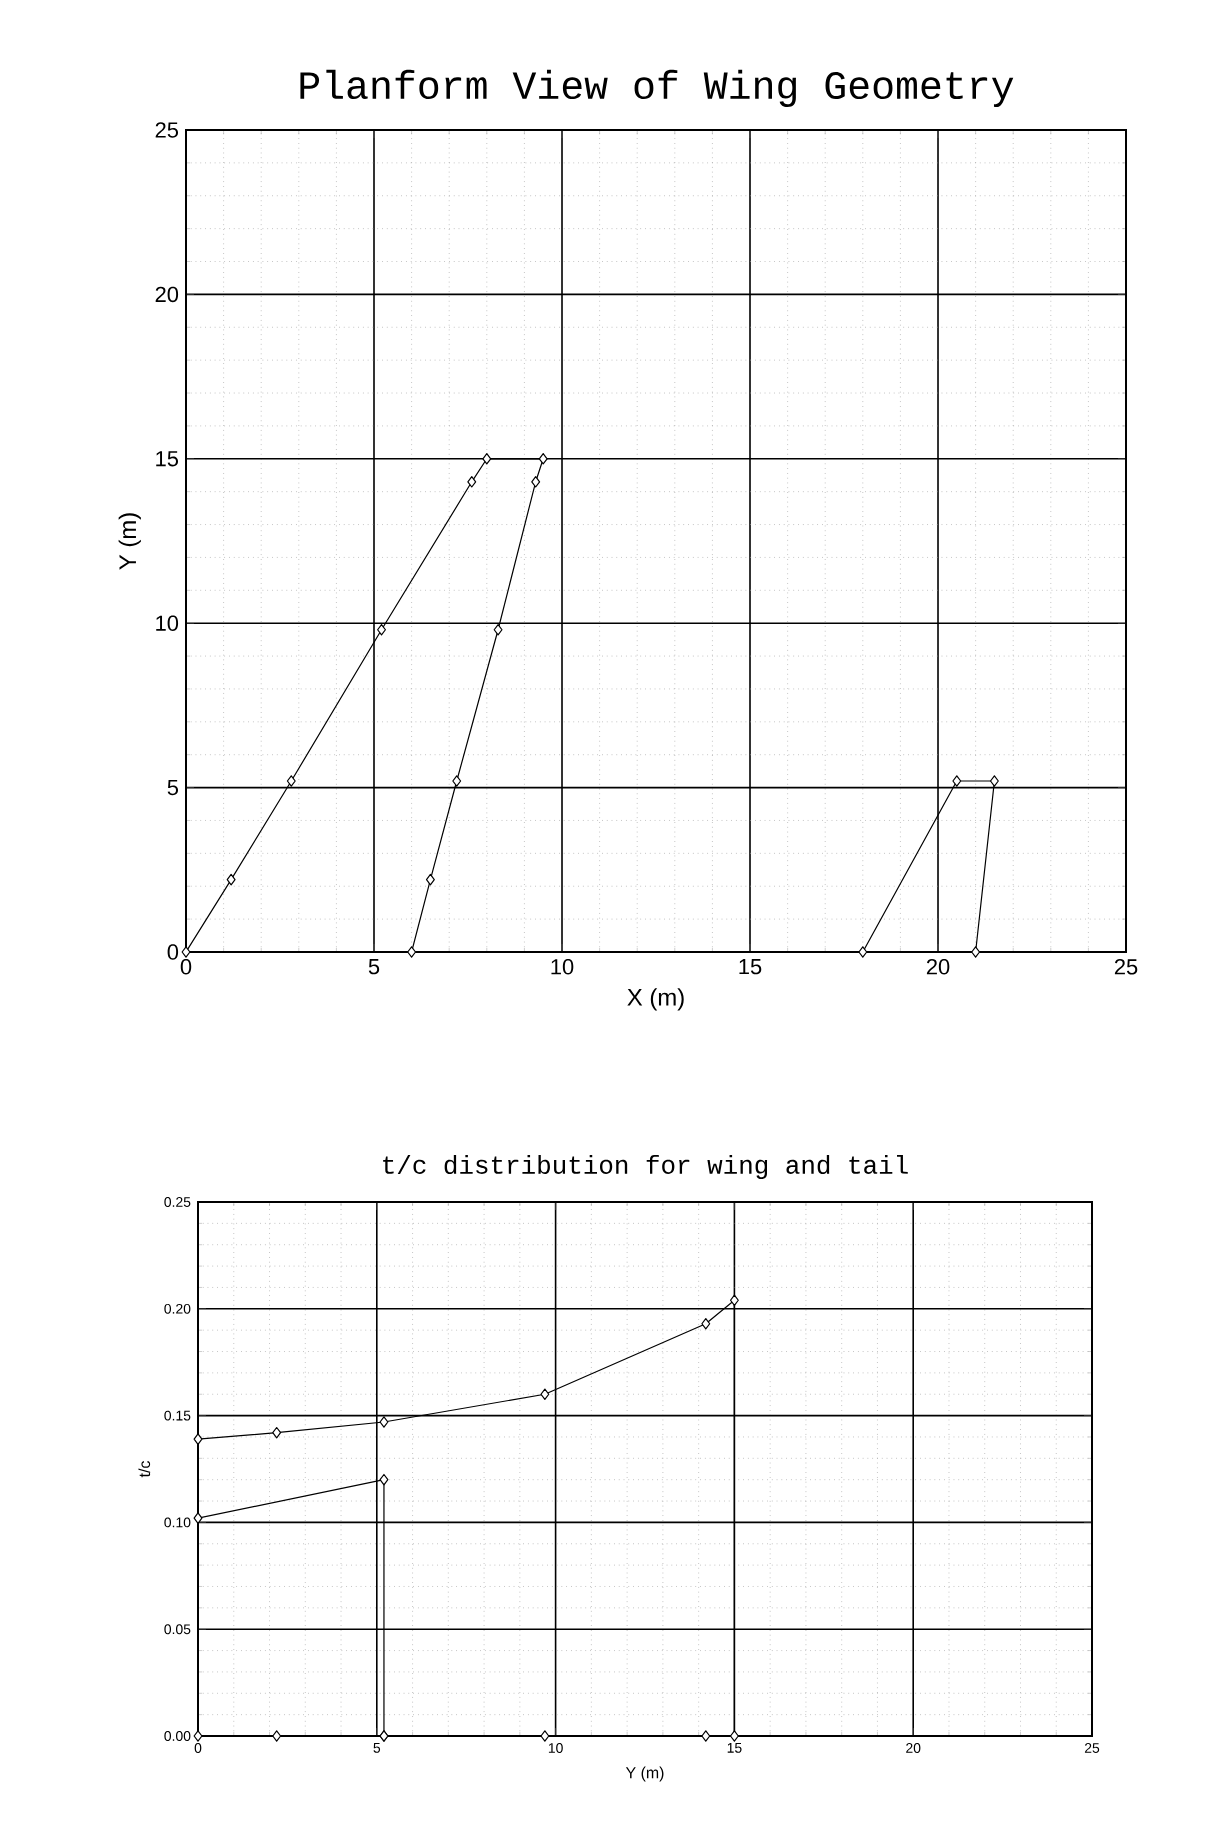 This screenshot has width=1208, height=1824. I want to click on x-axis-title: X (m), so click(655, 999).